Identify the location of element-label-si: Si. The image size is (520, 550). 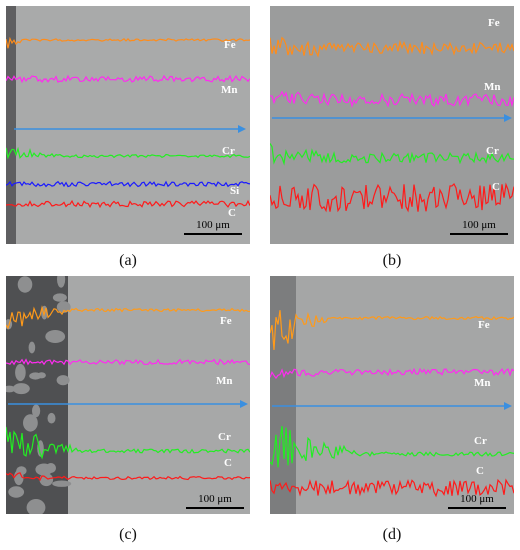
(234, 191).